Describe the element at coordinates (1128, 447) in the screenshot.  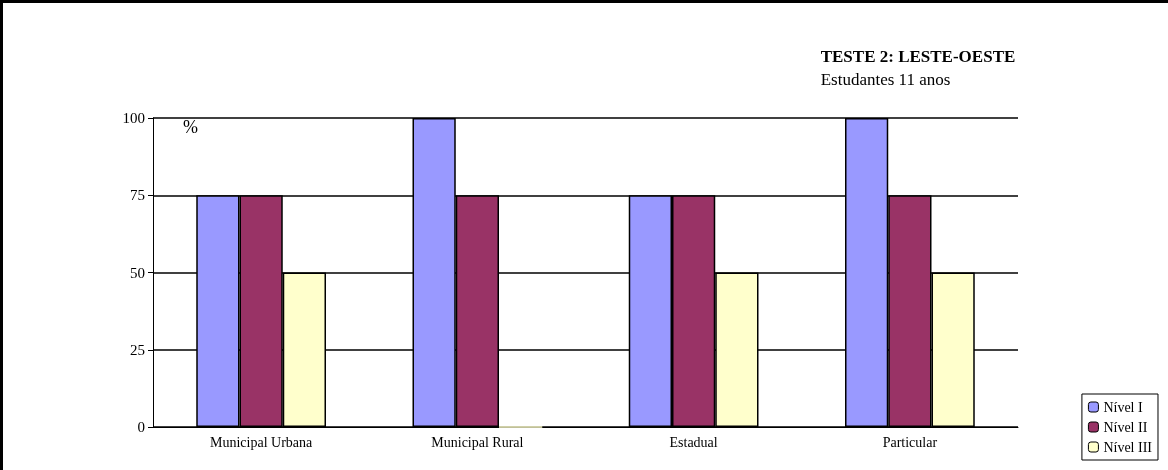
I see `legend-label: Nível III` at that location.